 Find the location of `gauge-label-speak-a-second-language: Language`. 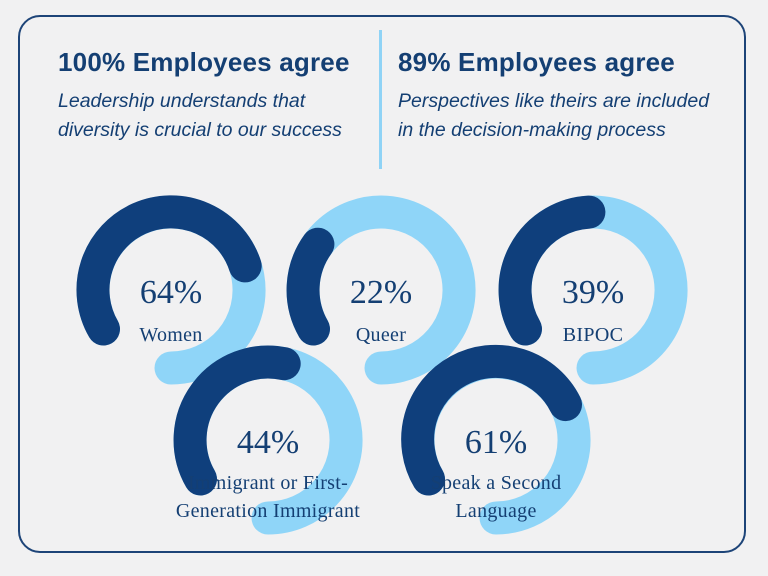

gauge-label-speak-a-second-language: Language is located at coordinates (495, 511).